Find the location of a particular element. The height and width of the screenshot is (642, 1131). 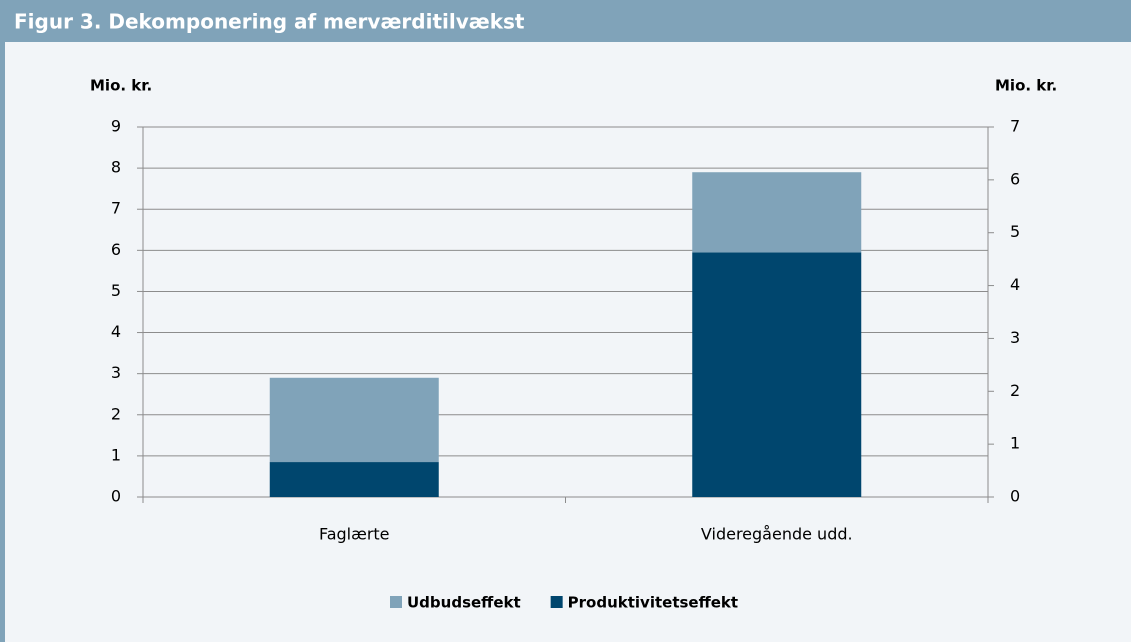

y2-tick-label: 1 is located at coordinates (1015, 443).